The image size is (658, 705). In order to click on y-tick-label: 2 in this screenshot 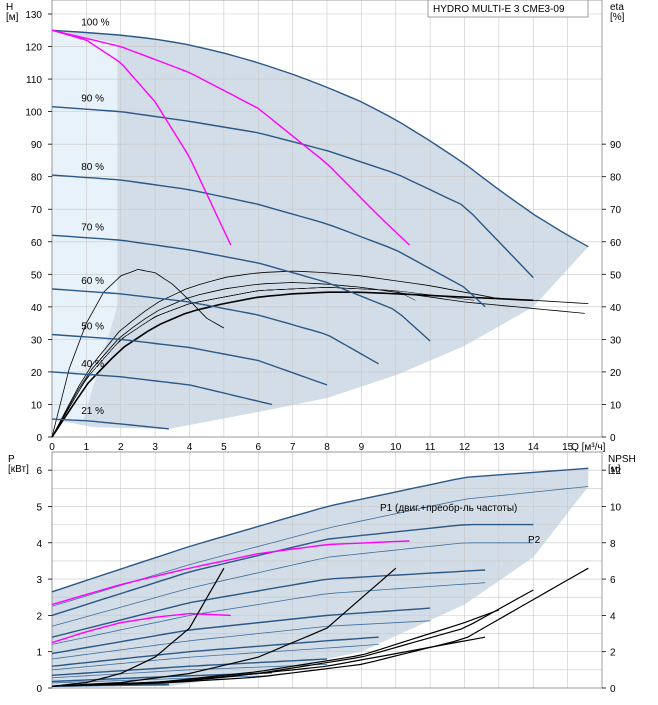, I will do `click(39, 616)`.